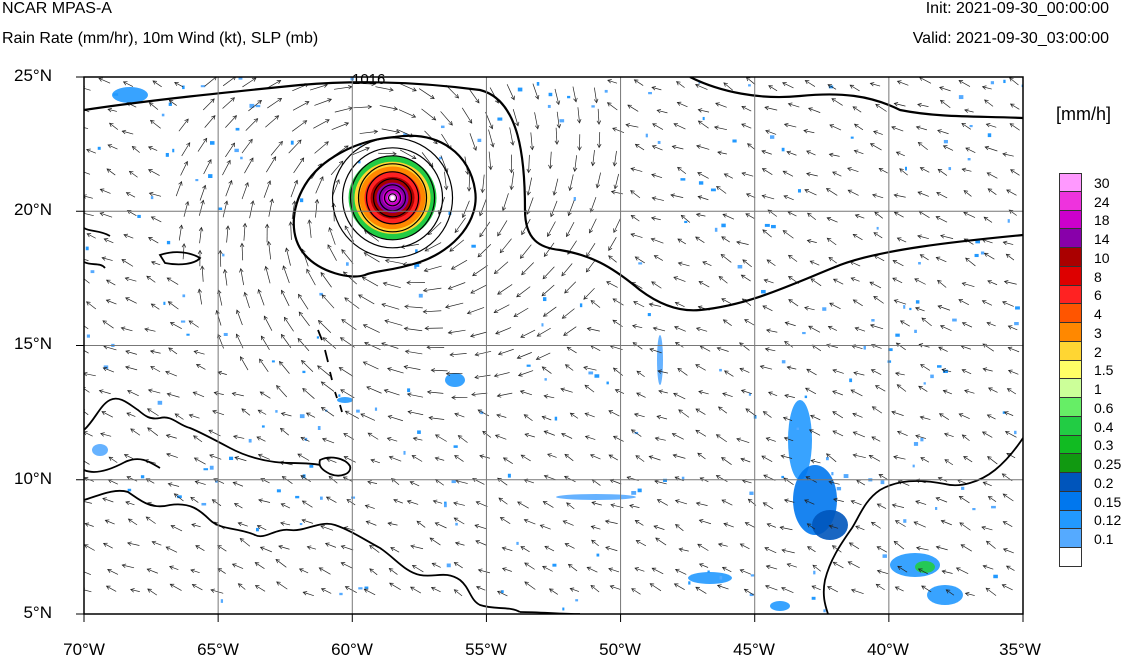 The image size is (1123, 663). Describe the element at coordinates (1104, 407) in the screenshot. I see `colorbar-level-label: 0.6` at that location.